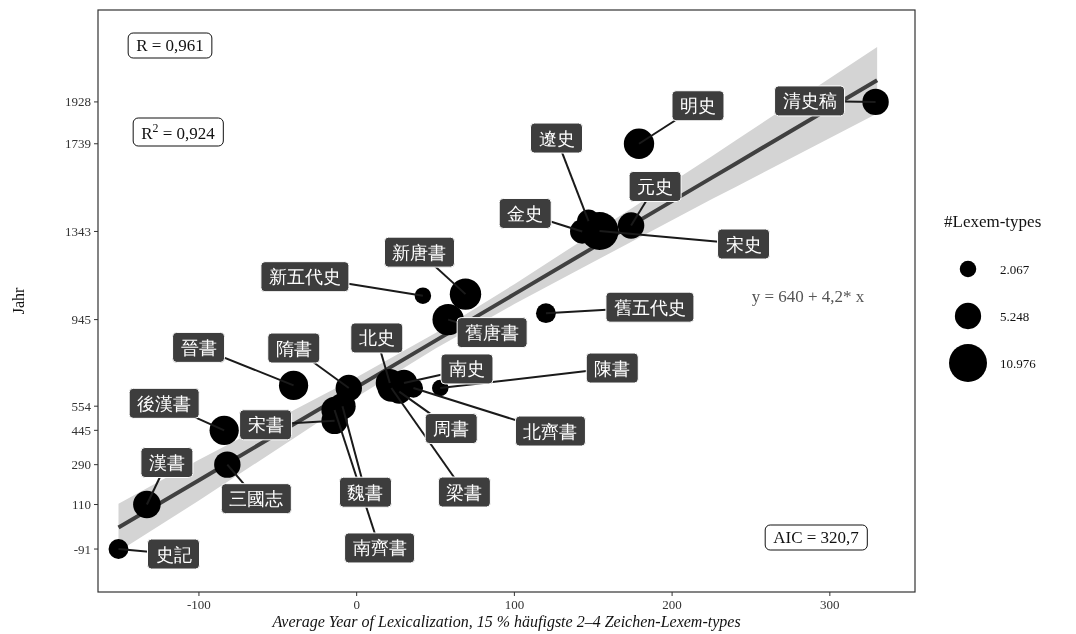 This screenshot has height=634, width=1076. What do you see at coordinates (808, 296) in the screenshot?
I see `annotation: y = 640 + 4,2* x` at bounding box center [808, 296].